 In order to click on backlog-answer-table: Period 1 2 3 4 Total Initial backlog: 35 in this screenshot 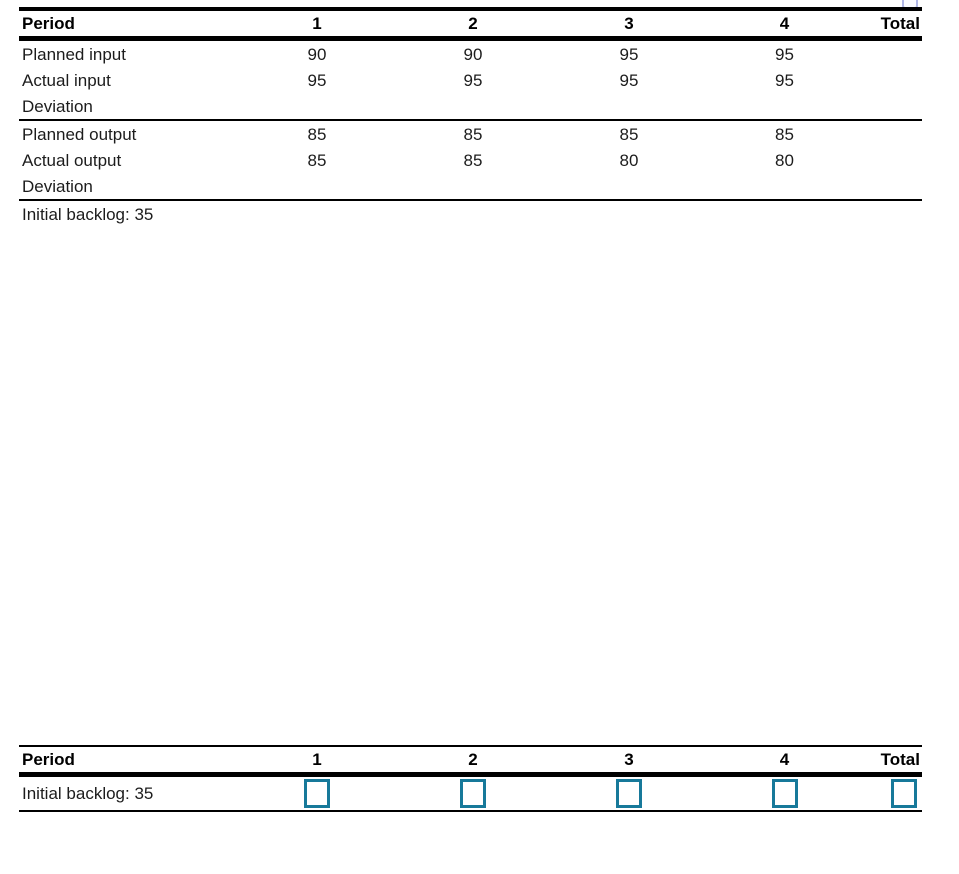, I will do `click(470, 778)`.